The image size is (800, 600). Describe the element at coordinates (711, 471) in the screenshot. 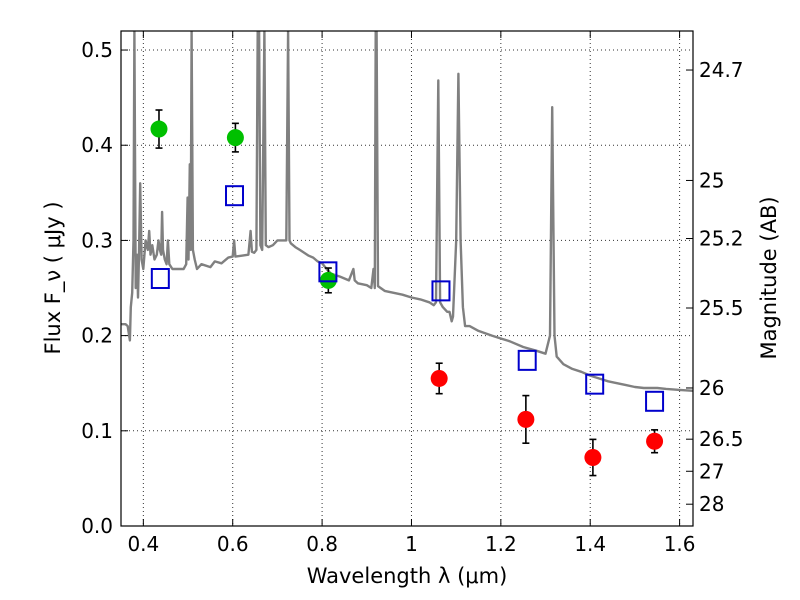

I see `right-tick-label: 27` at that location.